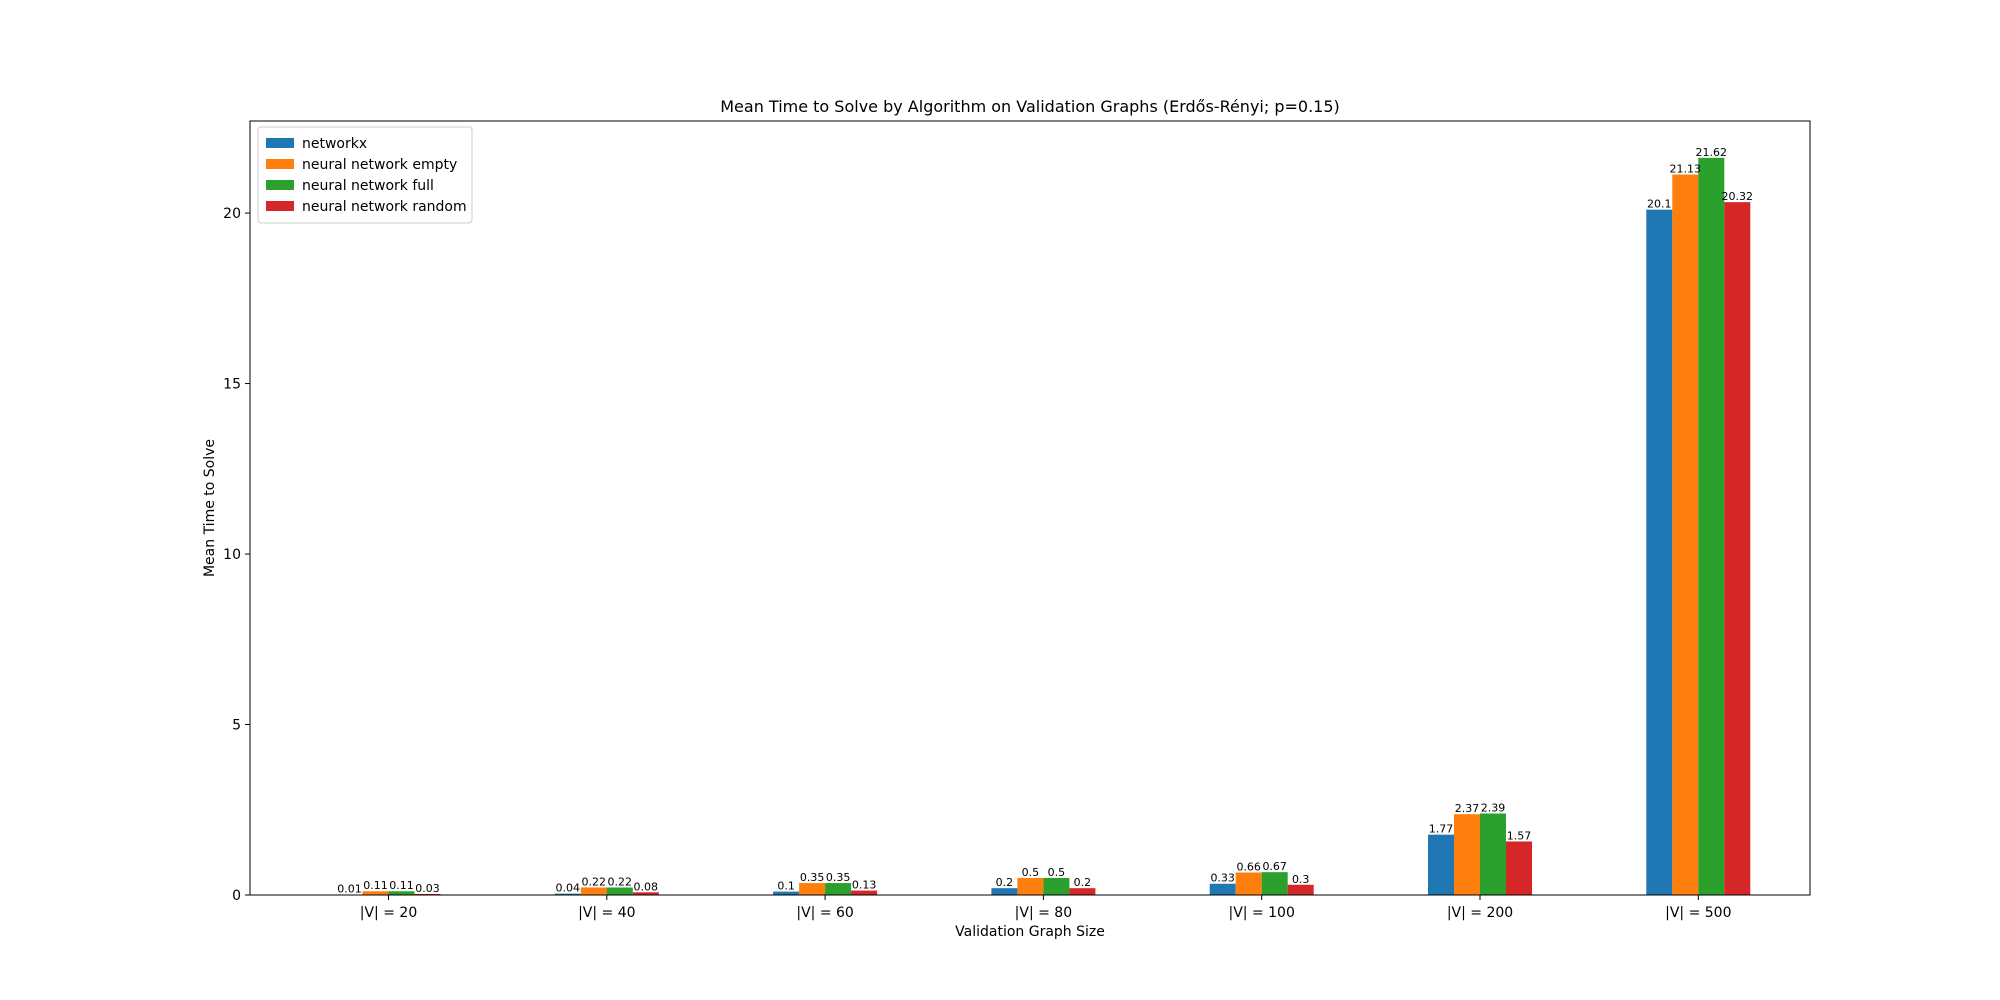  I want to click on y-tick-label: 15, so click(232, 385).